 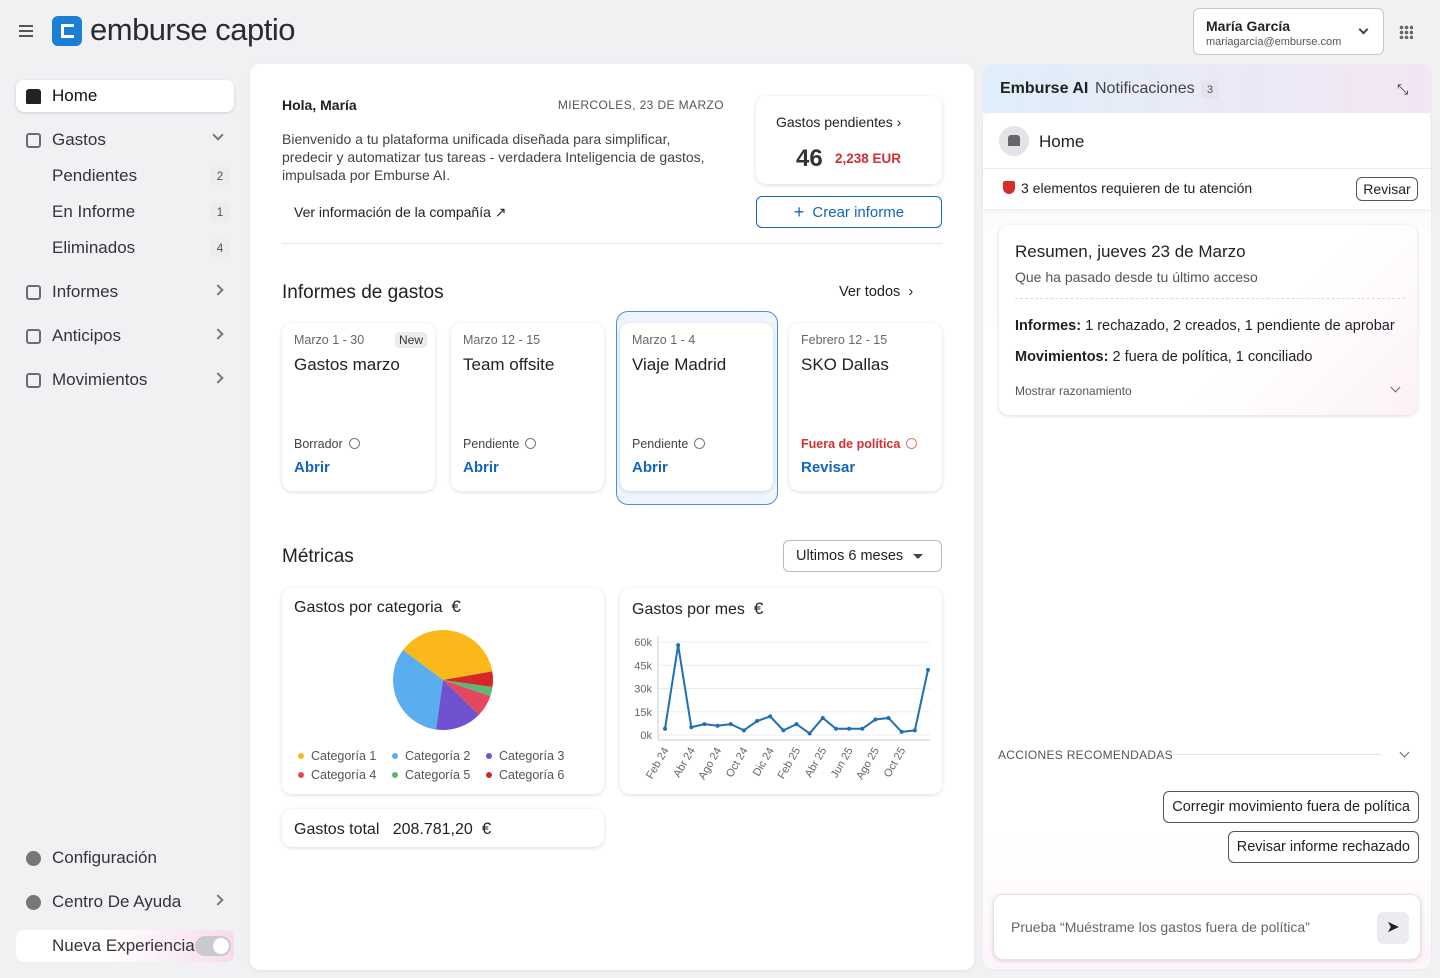 I want to click on apps-icon, so click(x=1406, y=32).